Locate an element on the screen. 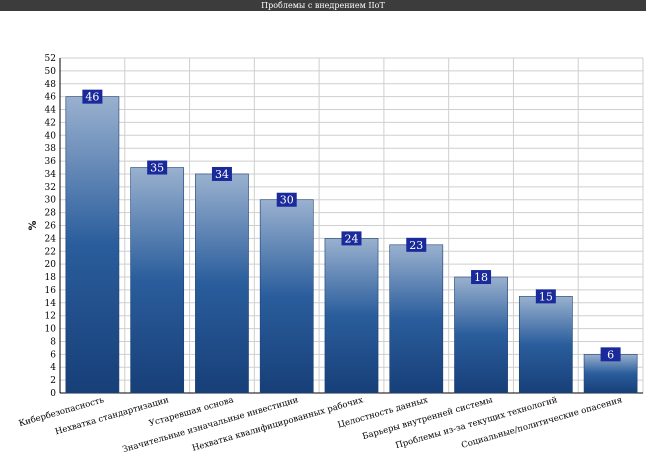  data-label: 23 is located at coordinates (416, 245).